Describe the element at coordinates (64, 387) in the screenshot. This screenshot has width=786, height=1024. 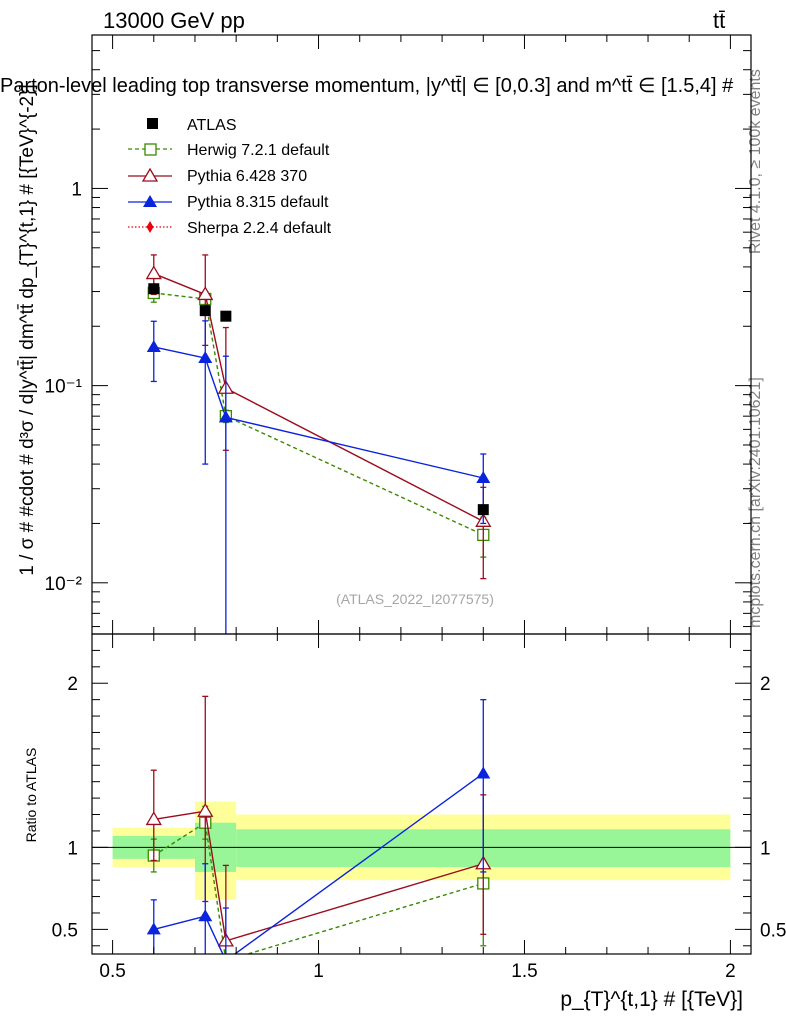
I see `y-tick-label: 10⁻¹` at that location.